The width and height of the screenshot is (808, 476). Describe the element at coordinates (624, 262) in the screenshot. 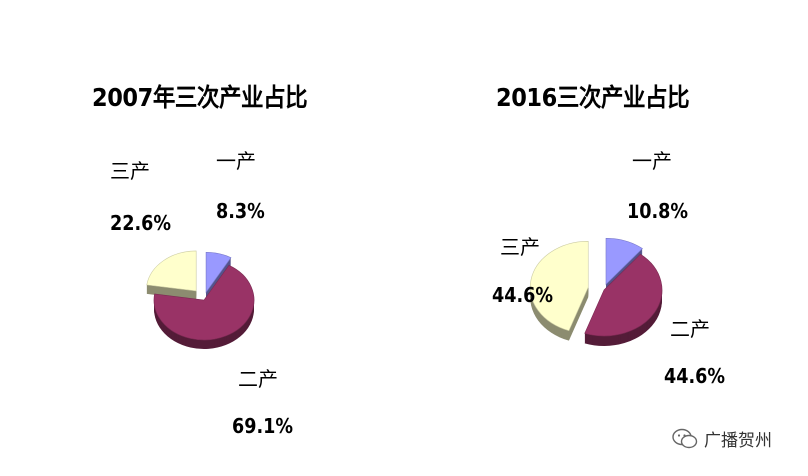

I see `pie-slice-2016-primary` at that location.